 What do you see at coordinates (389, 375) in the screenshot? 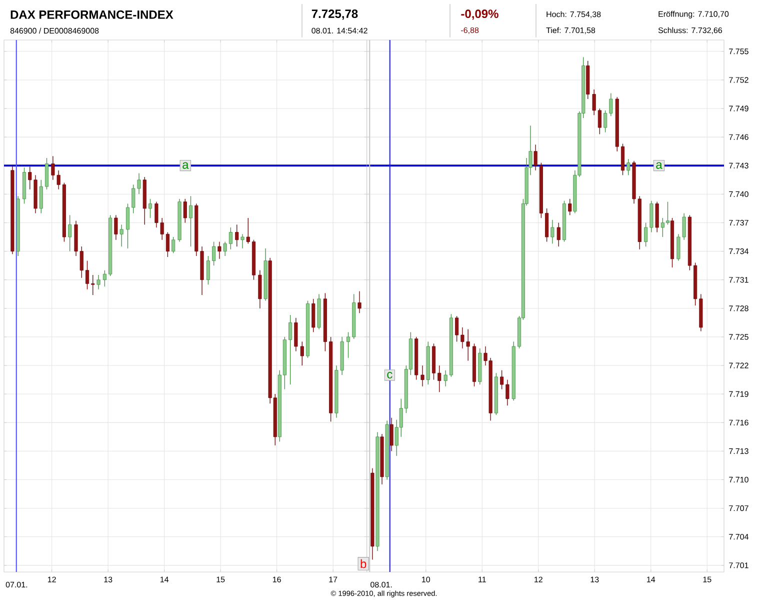
I see `annotation: c` at bounding box center [389, 375].